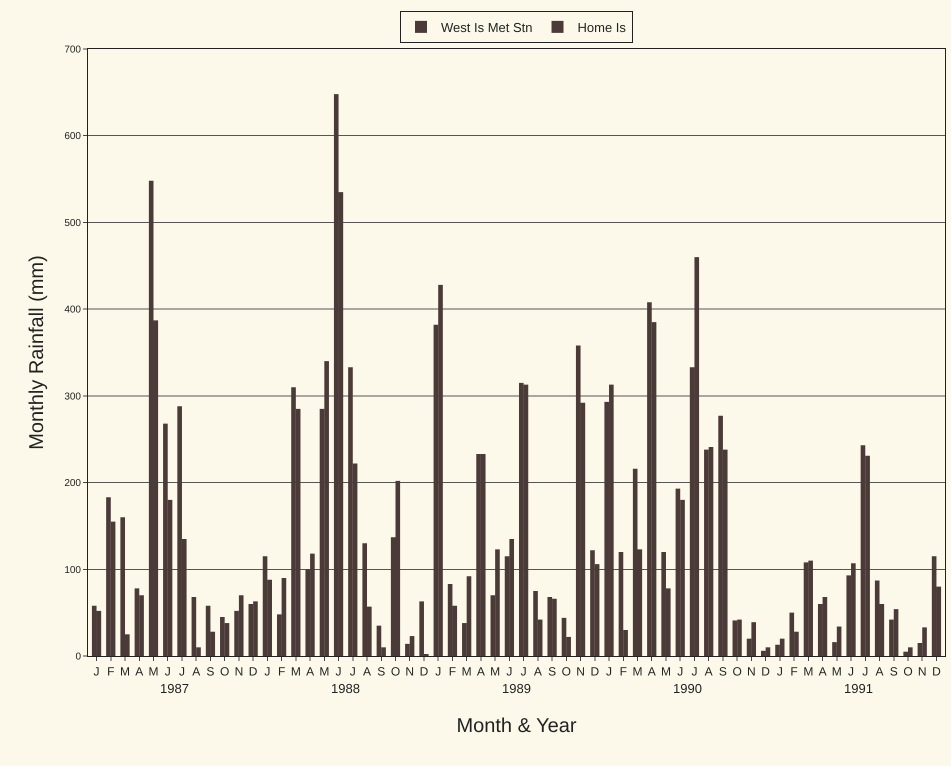  What do you see at coordinates (73, 484) in the screenshot?
I see `y-tick-label: 200` at bounding box center [73, 484].